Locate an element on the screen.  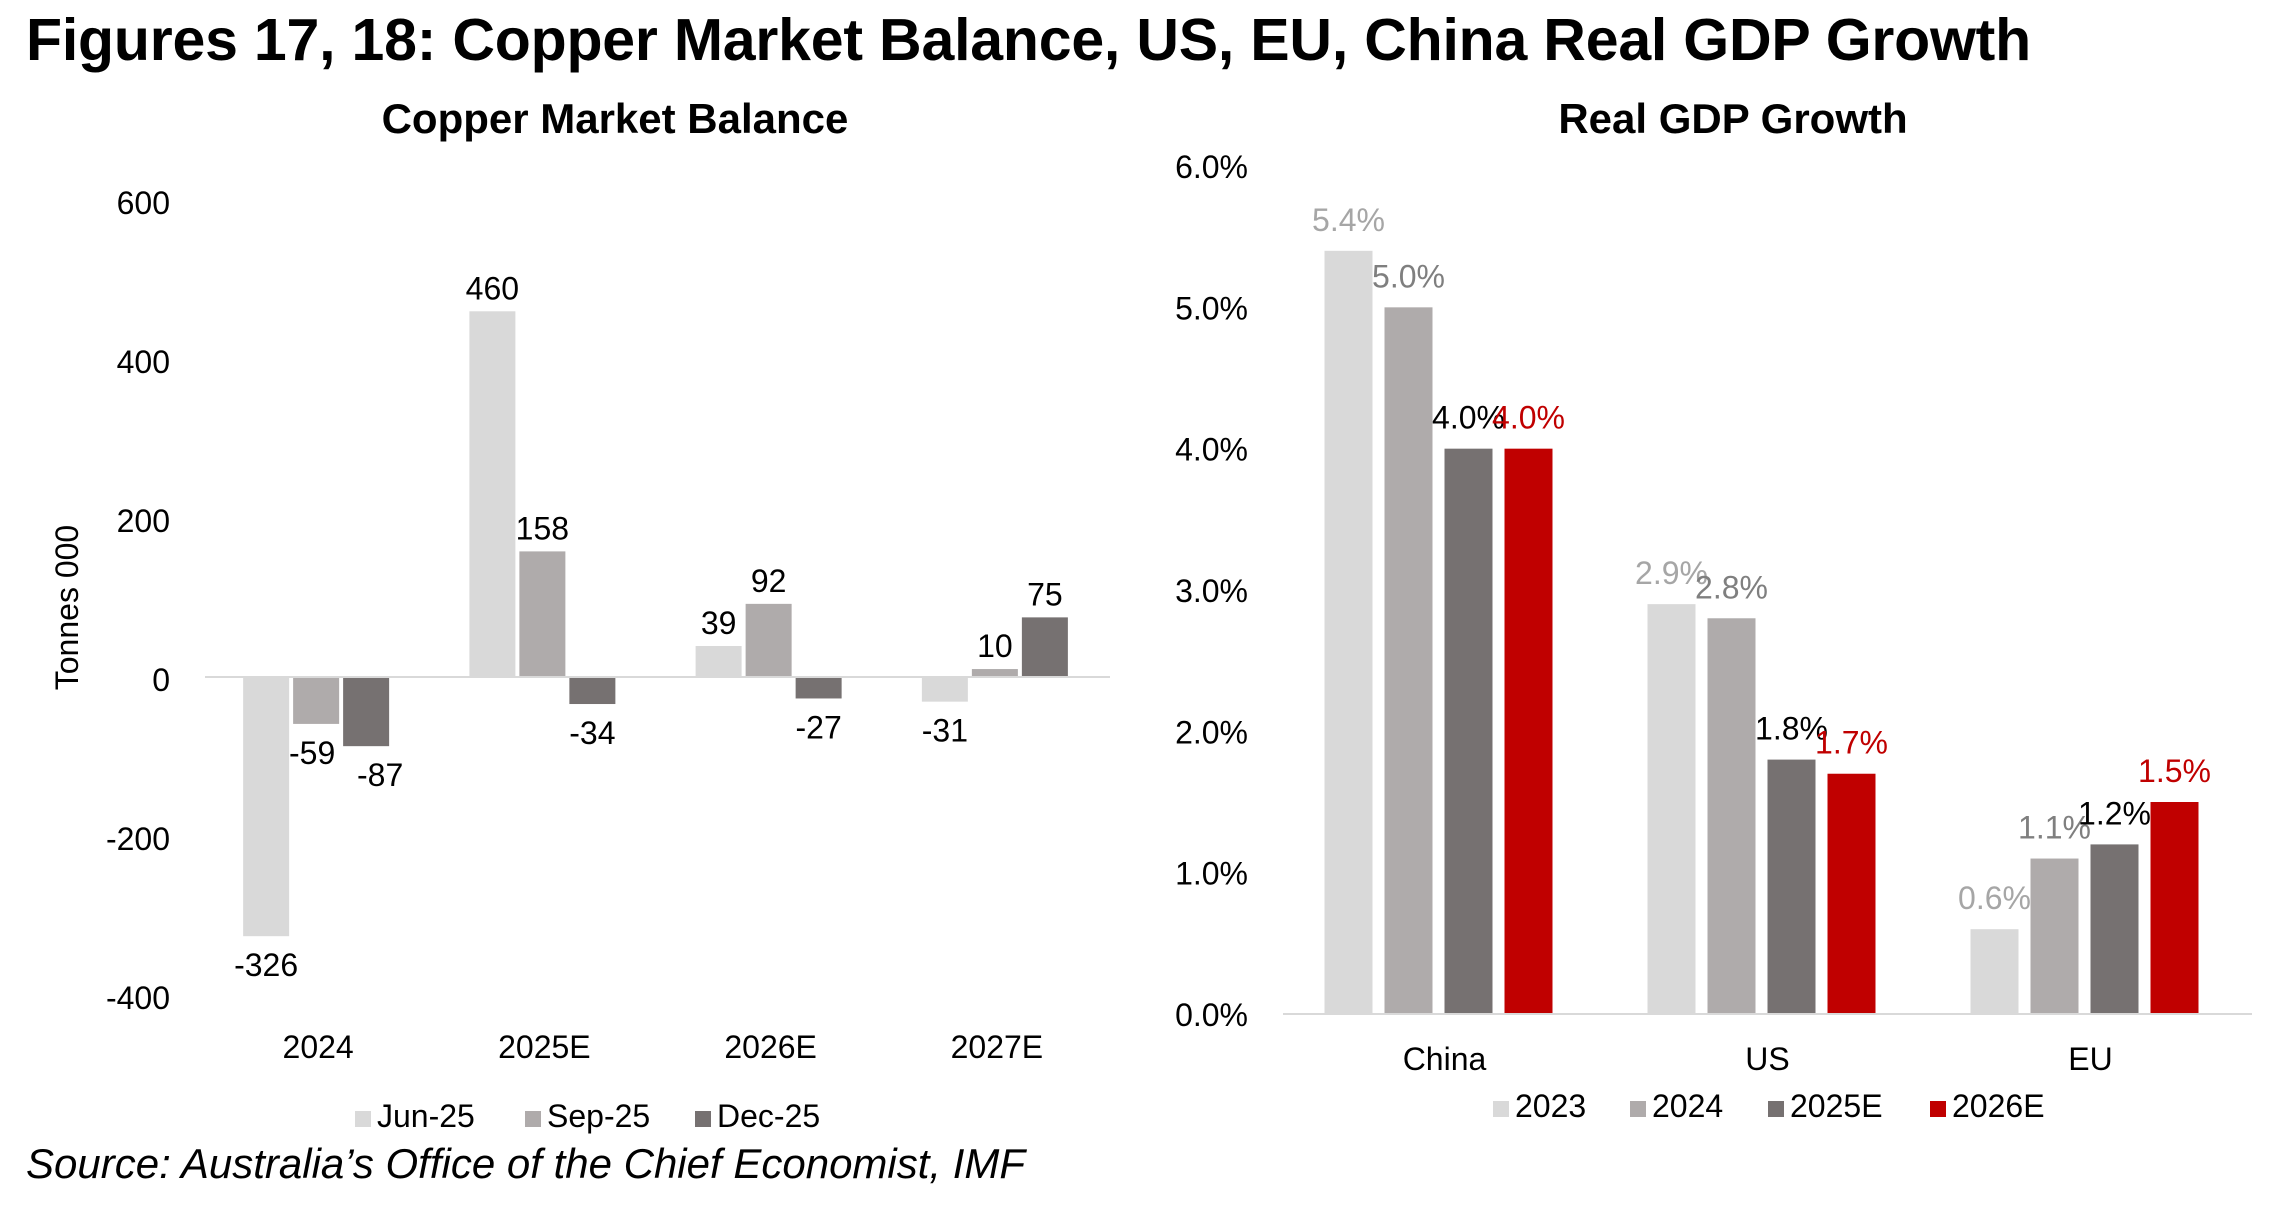
data-label-jun-25-2027e: -31 is located at coordinates (945, 731).